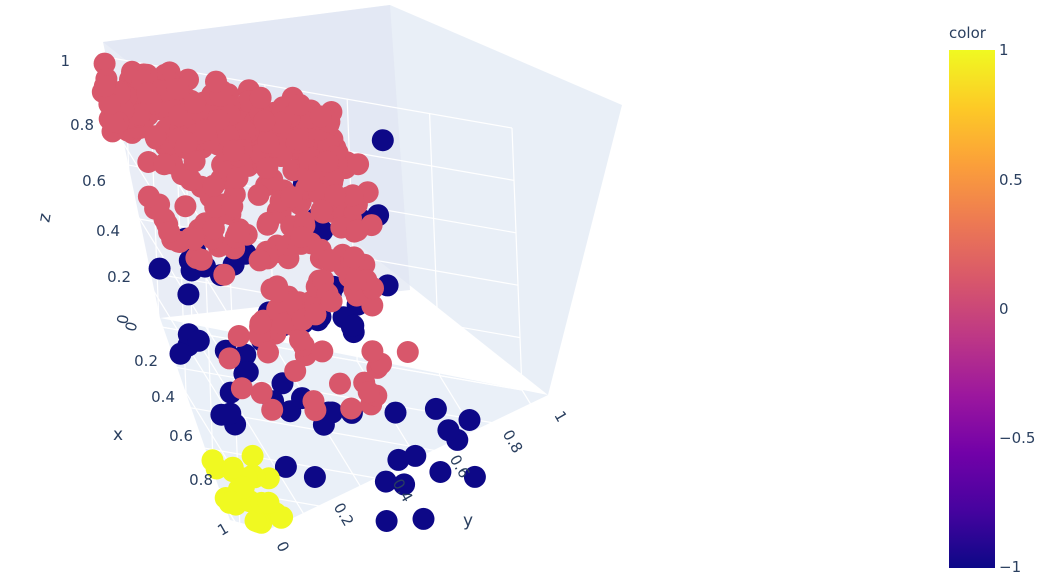 The width and height of the screenshot is (1064, 588). What do you see at coordinates (1004, 50) in the screenshot?
I see `colorbar-tick-label: 1` at bounding box center [1004, 50].